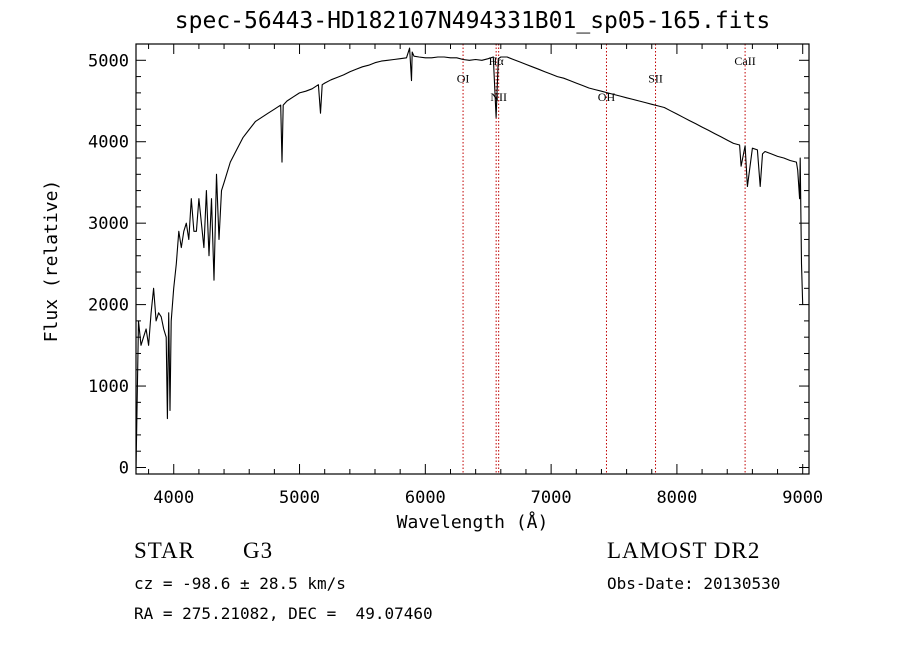  Describe the element at coordinates (258, 550) in the screenshot. I see `object-subclass: G3` at that location.